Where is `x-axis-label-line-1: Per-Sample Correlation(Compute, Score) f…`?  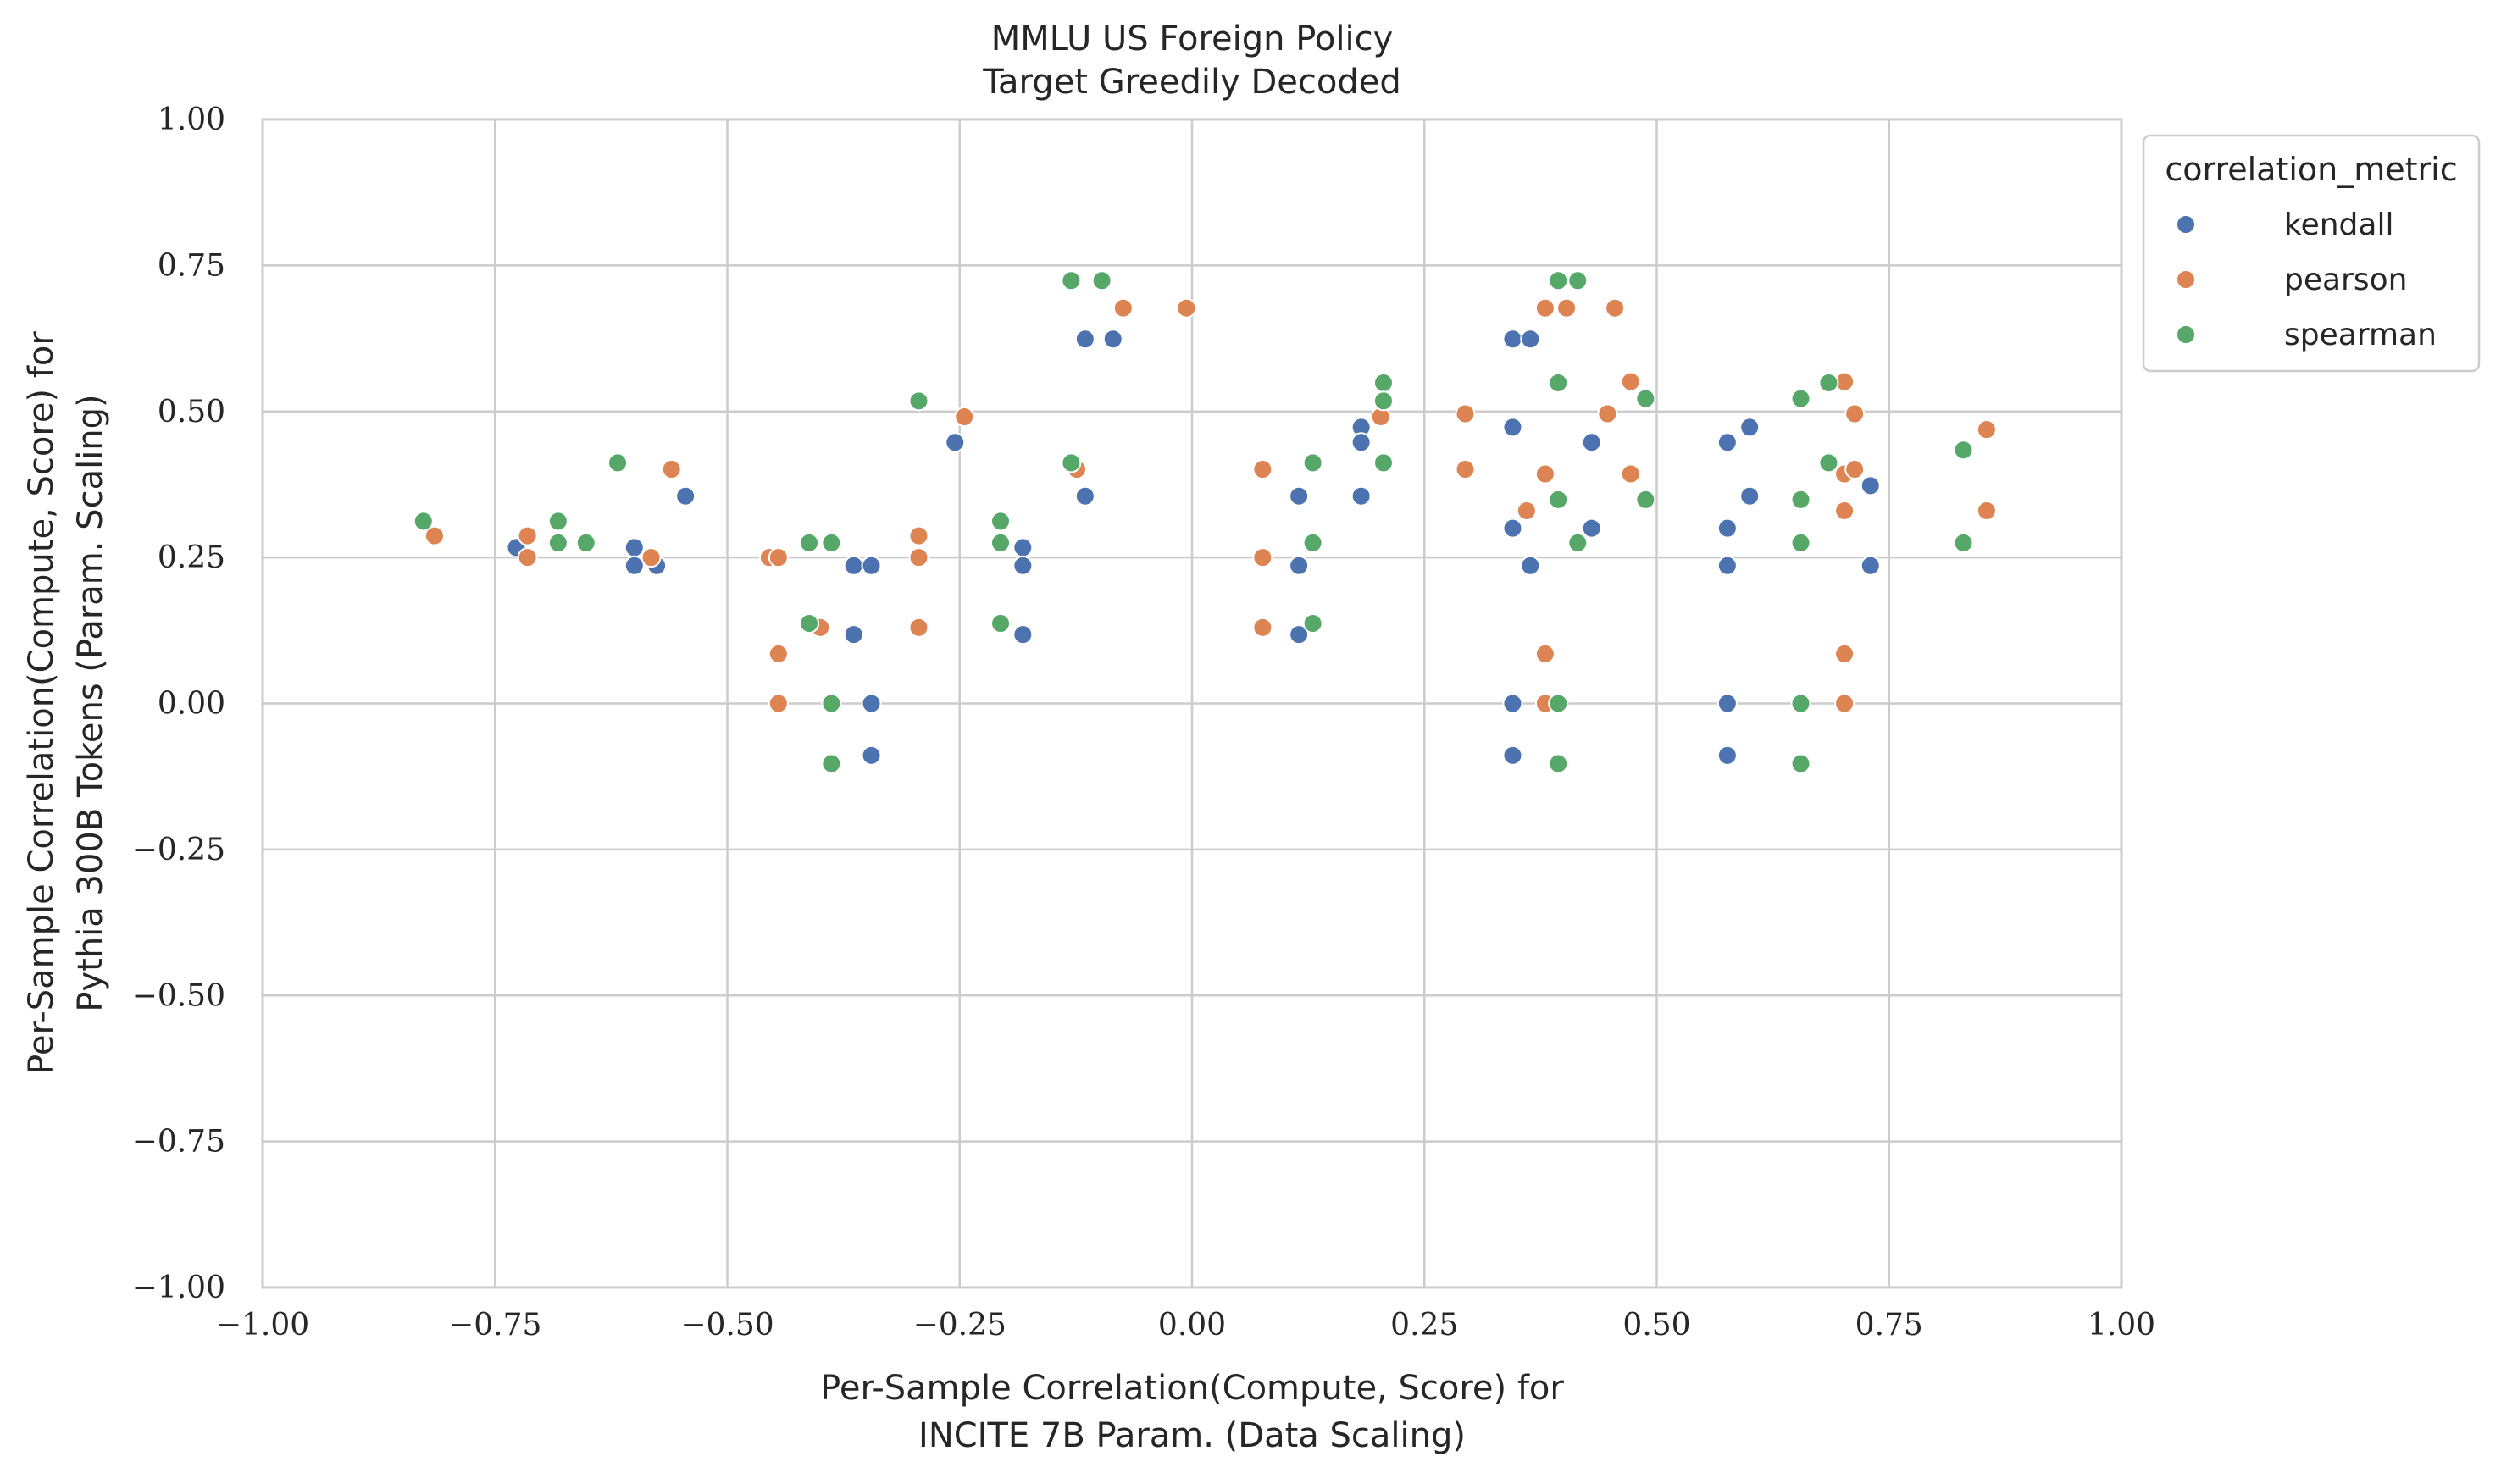 x-axis-label-line-1: Per-Sample Correlation(Compute, Score) f… is located at coordinates (1192, 1388).